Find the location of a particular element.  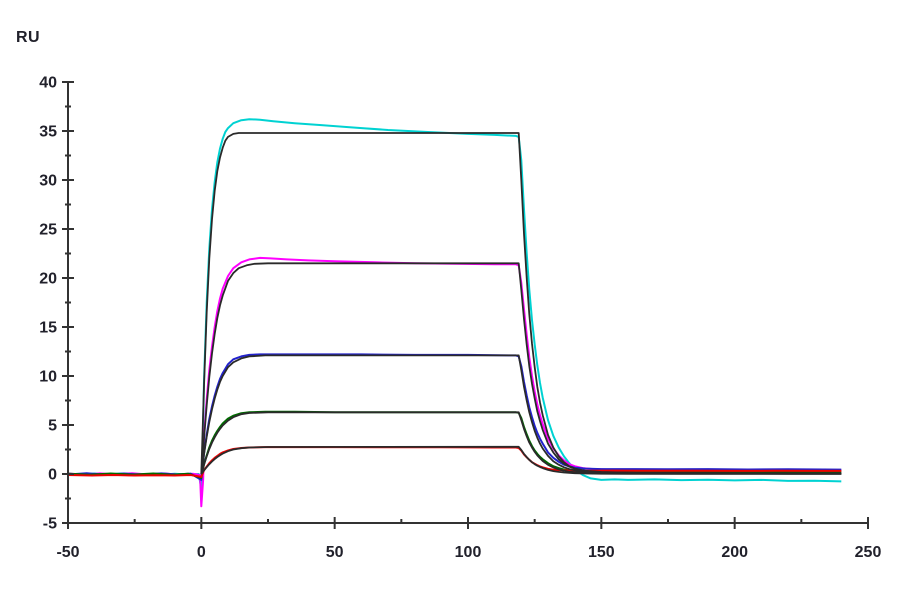

y-tick-label: 25 is located at coordinates (48, 230).